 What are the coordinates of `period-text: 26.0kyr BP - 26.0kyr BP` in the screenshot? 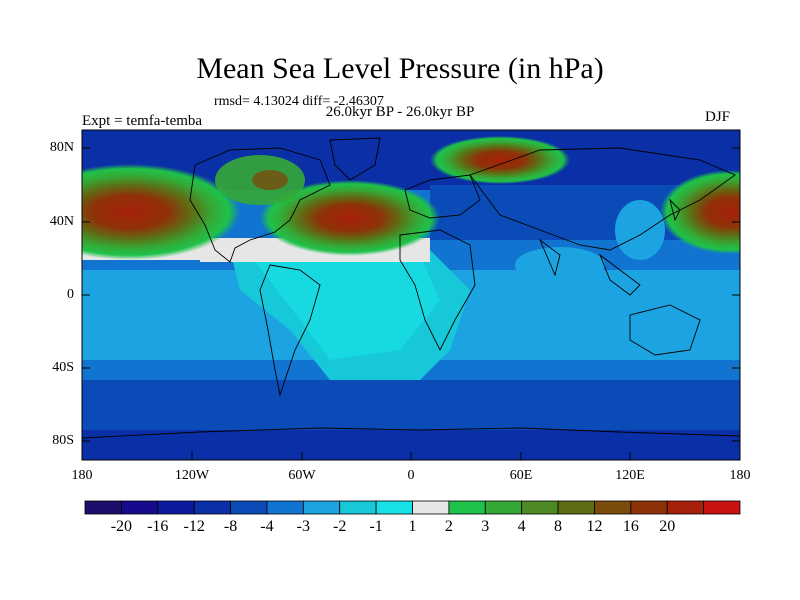 It's located at (400, 112).